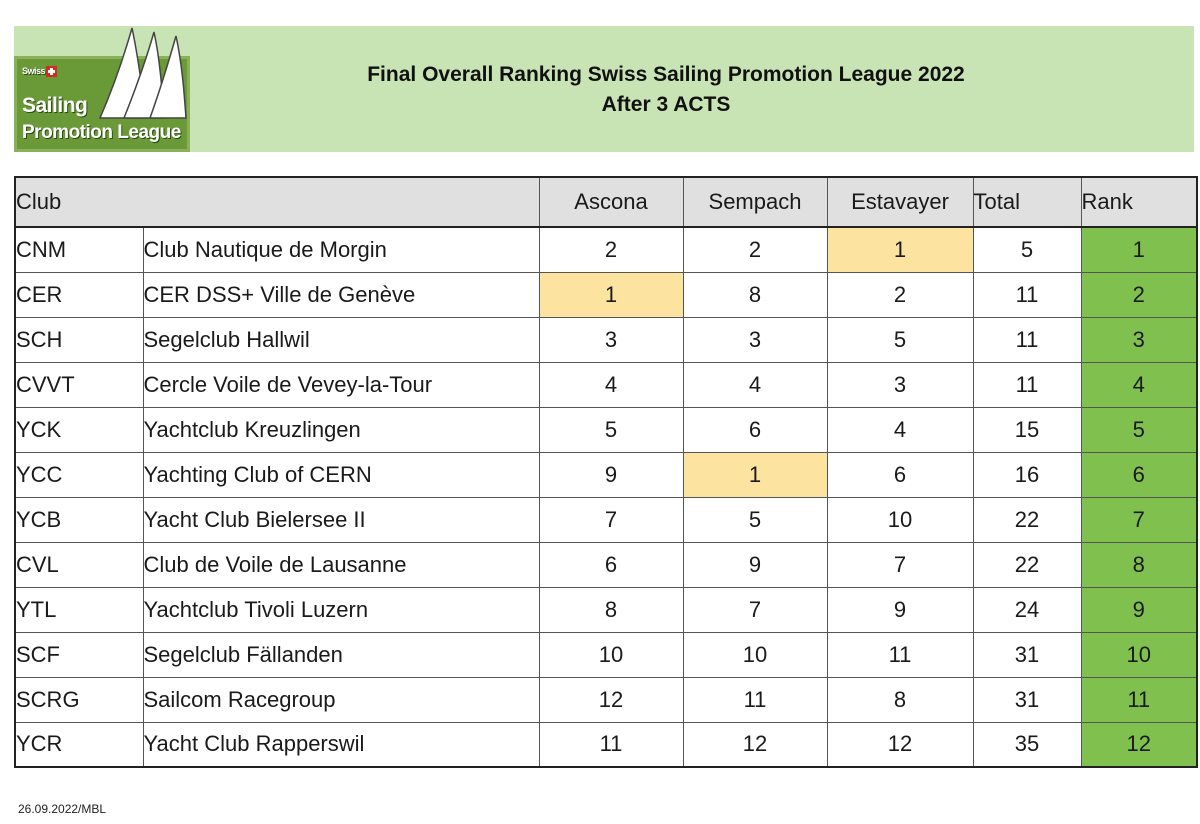 Image resolution: width=1200 pixels, height=824 pixels. What do you see at coordinates (755, 339) in the screenshot?
I see `sempach-result: 3` at bounding box center [755, 339].